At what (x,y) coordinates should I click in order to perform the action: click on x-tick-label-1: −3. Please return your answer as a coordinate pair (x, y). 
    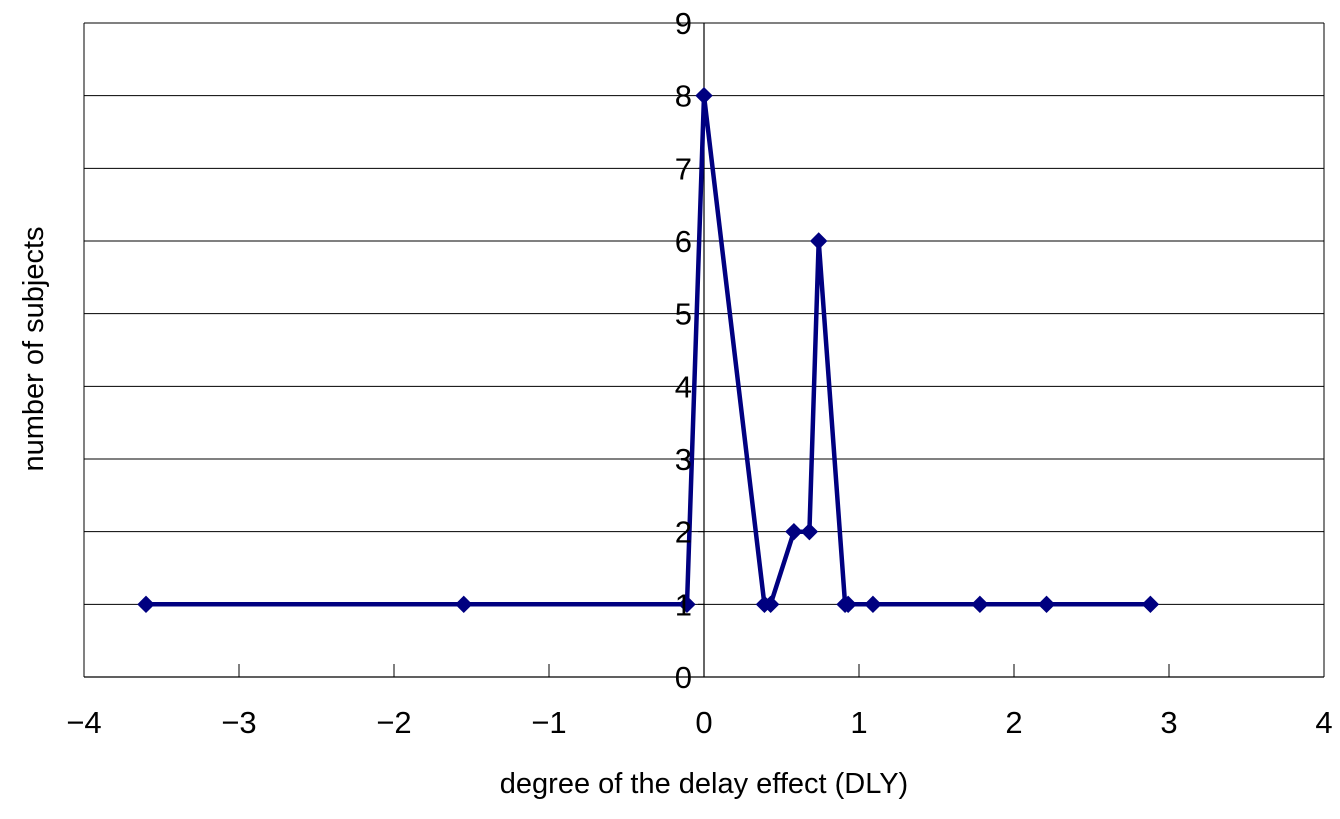
    Looking at the image, I should click on (238, 722).